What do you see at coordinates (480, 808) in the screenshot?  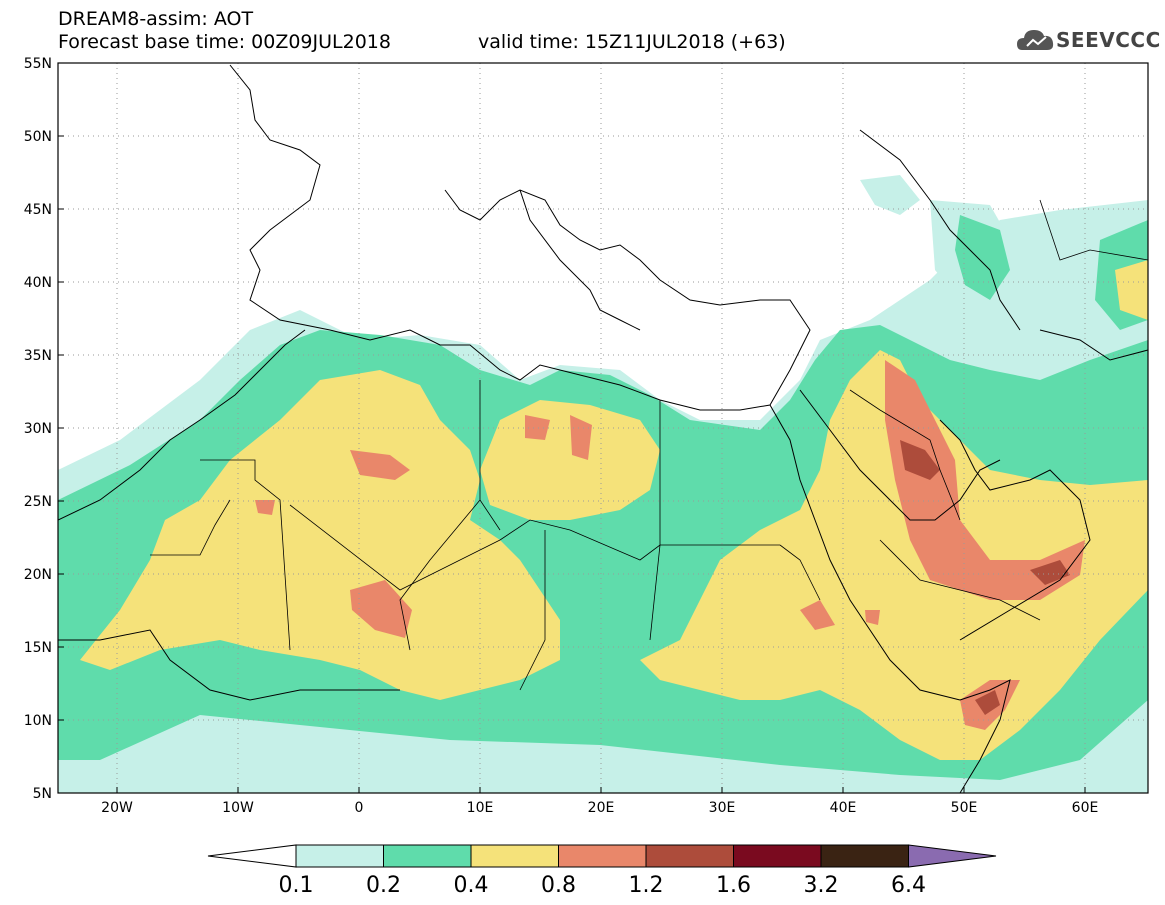 I see `lon-label: 10E` at bounding box center [480, 808].